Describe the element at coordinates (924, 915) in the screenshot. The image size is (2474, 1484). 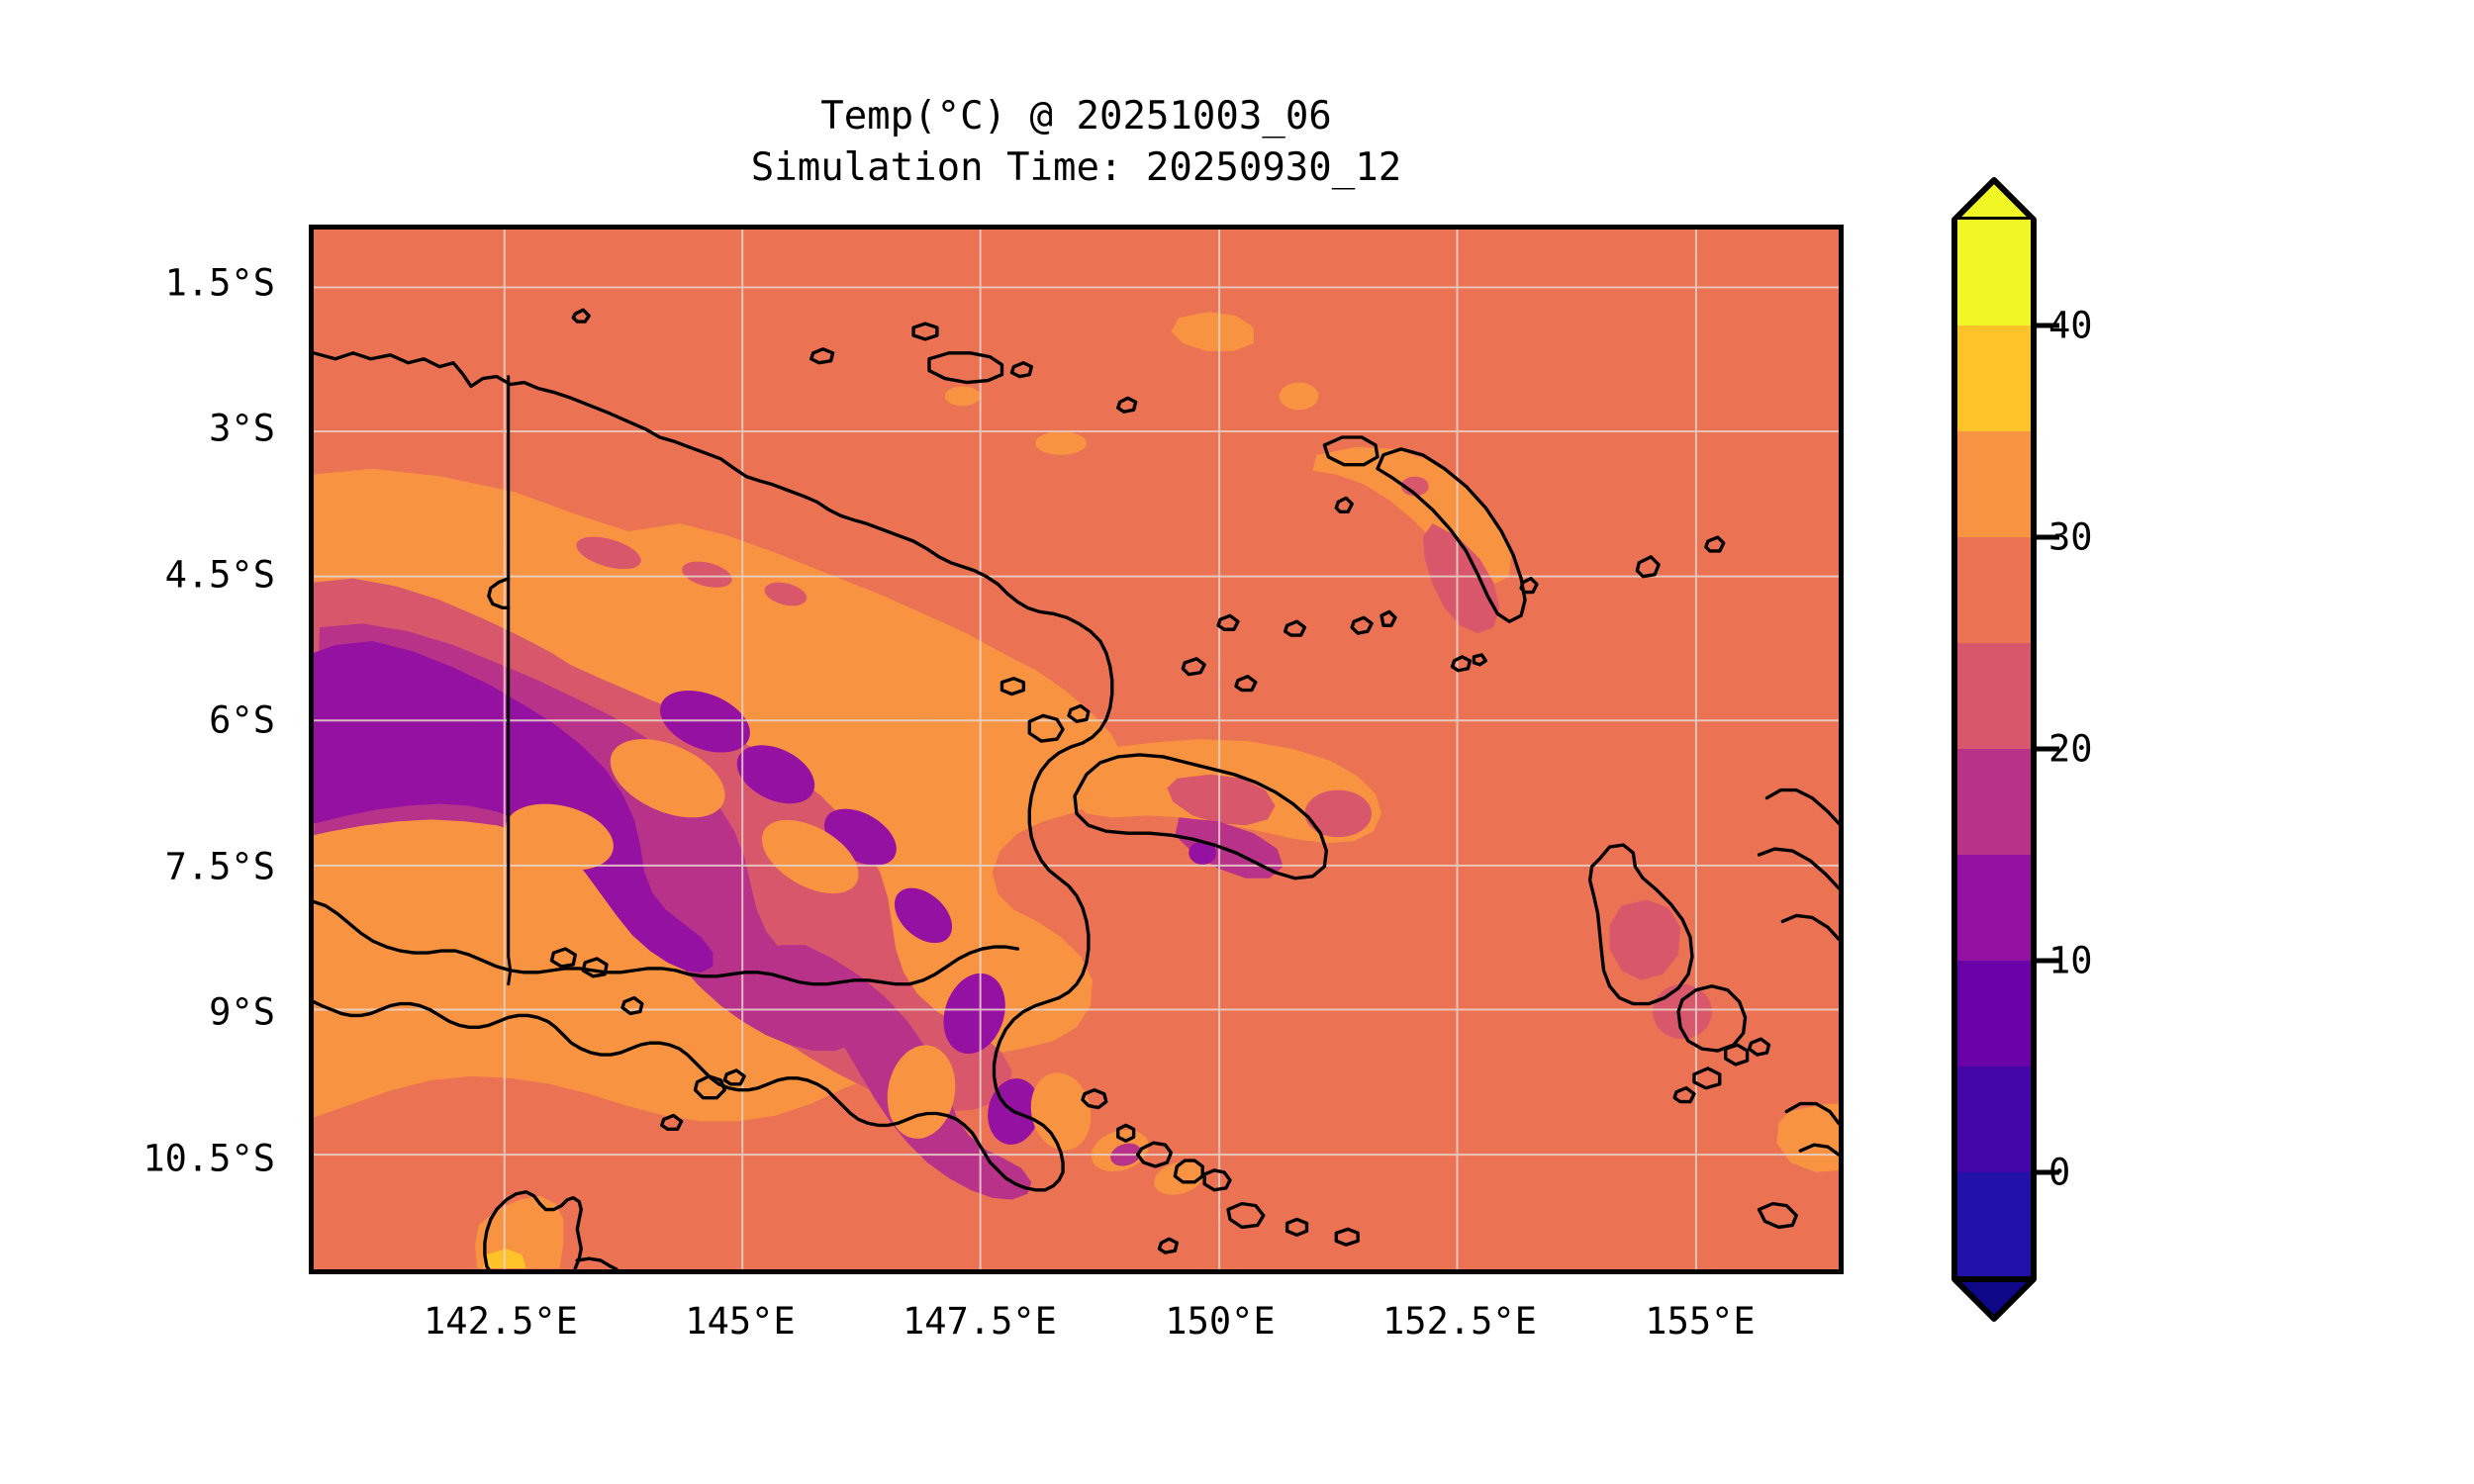
I see `purple-core-d` at that location.